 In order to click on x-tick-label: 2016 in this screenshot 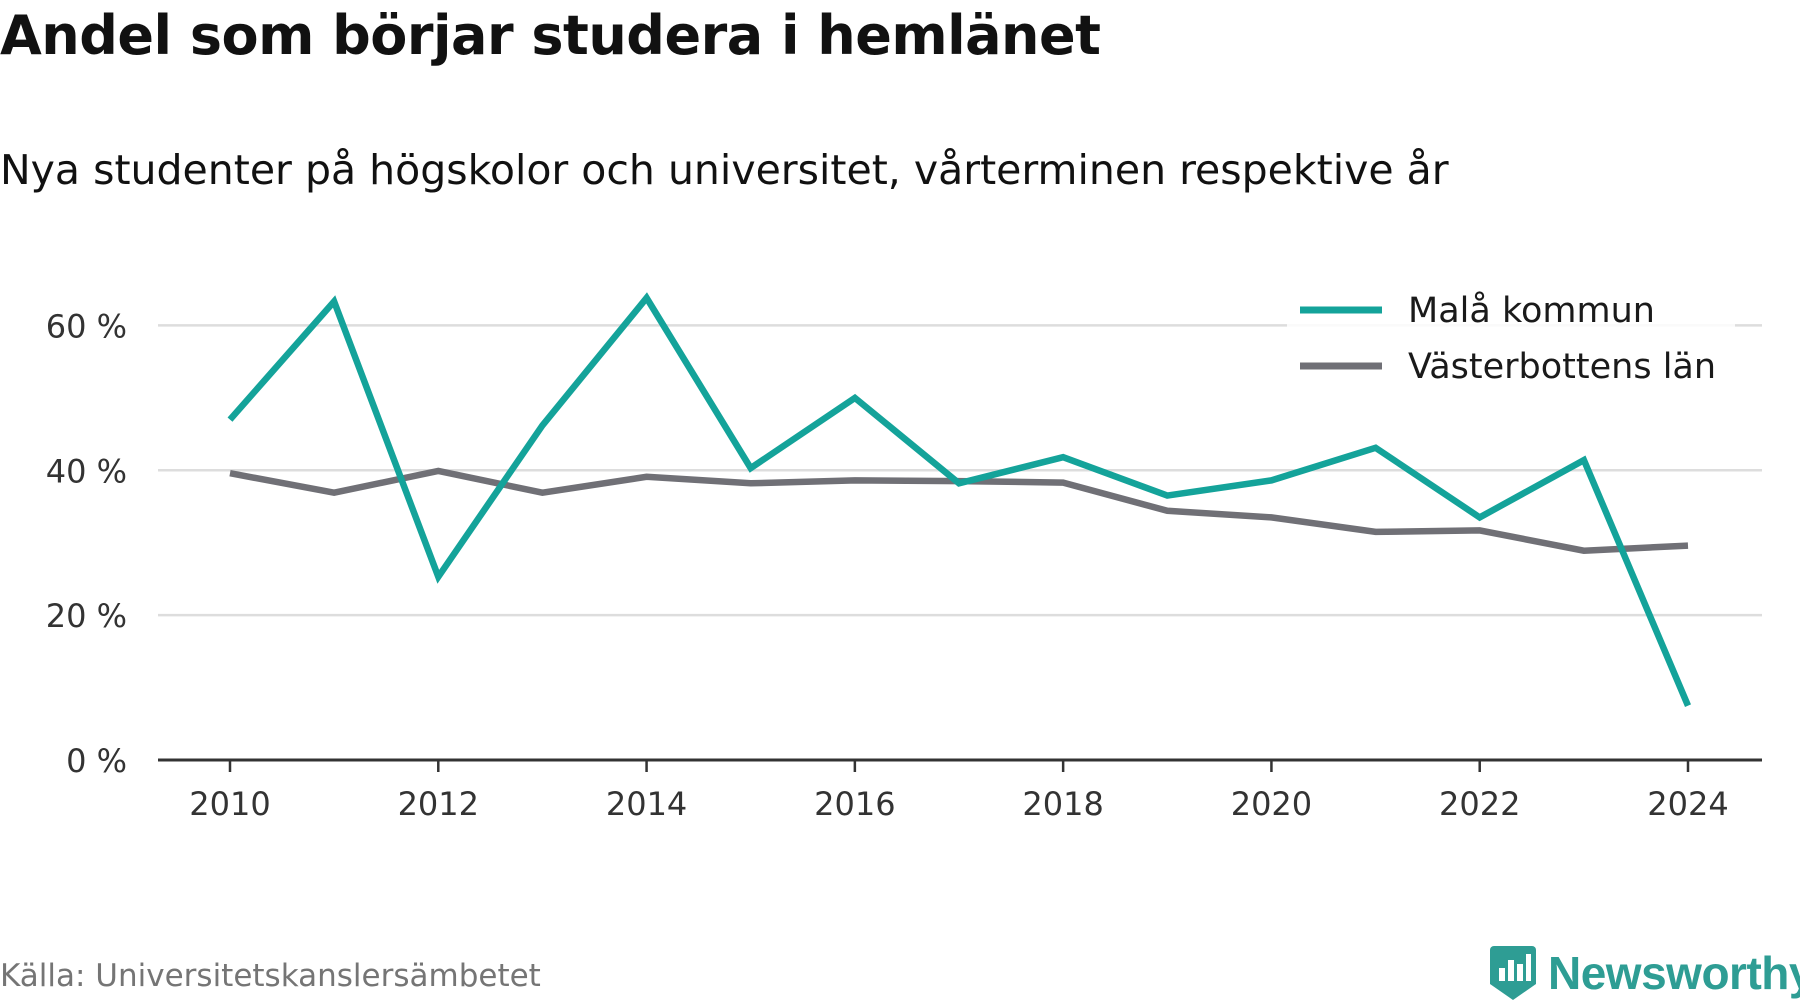, I will do `click(854, 804)`.